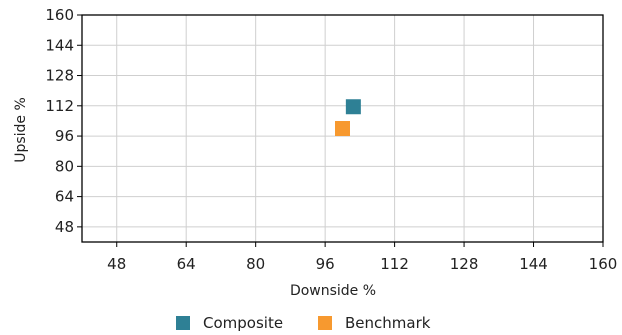 The height and width of the screenshot is (335, 622). What do you see at coordinates (348, 117) in the screenshot?
I see `data-points` at bounding box center [348, 117].